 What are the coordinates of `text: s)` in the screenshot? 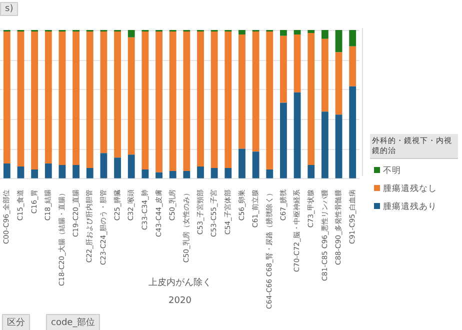 It's located at (9, 9).